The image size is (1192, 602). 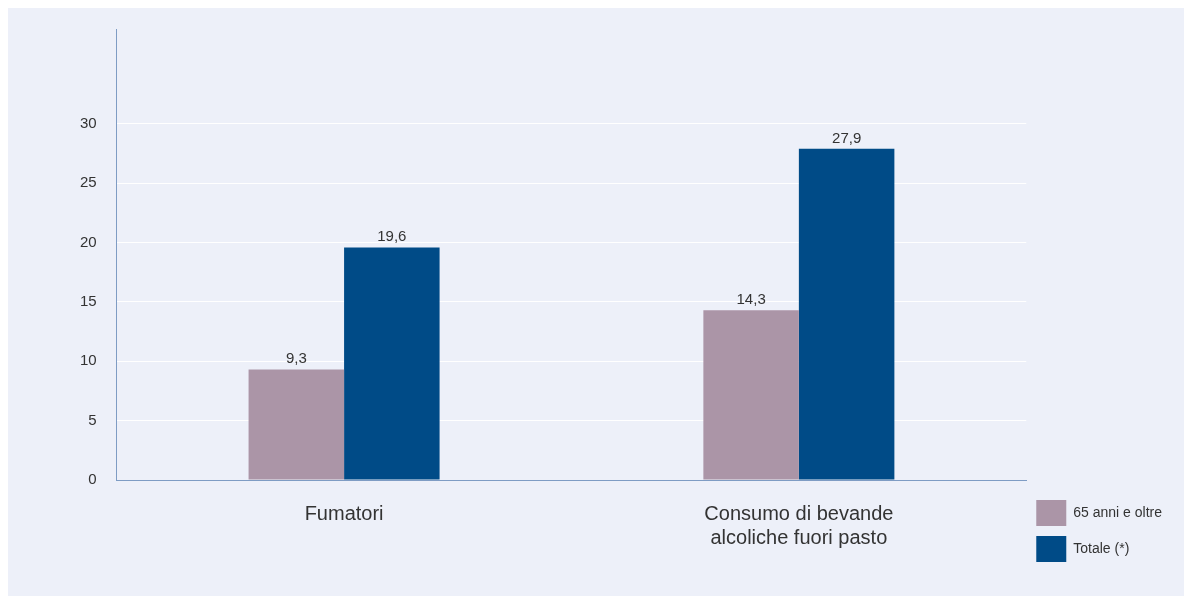 What do you see at coordinates (88, 360) in the screenshot?
I see `y-tick-label: 10` at bounding box center [88, 360].